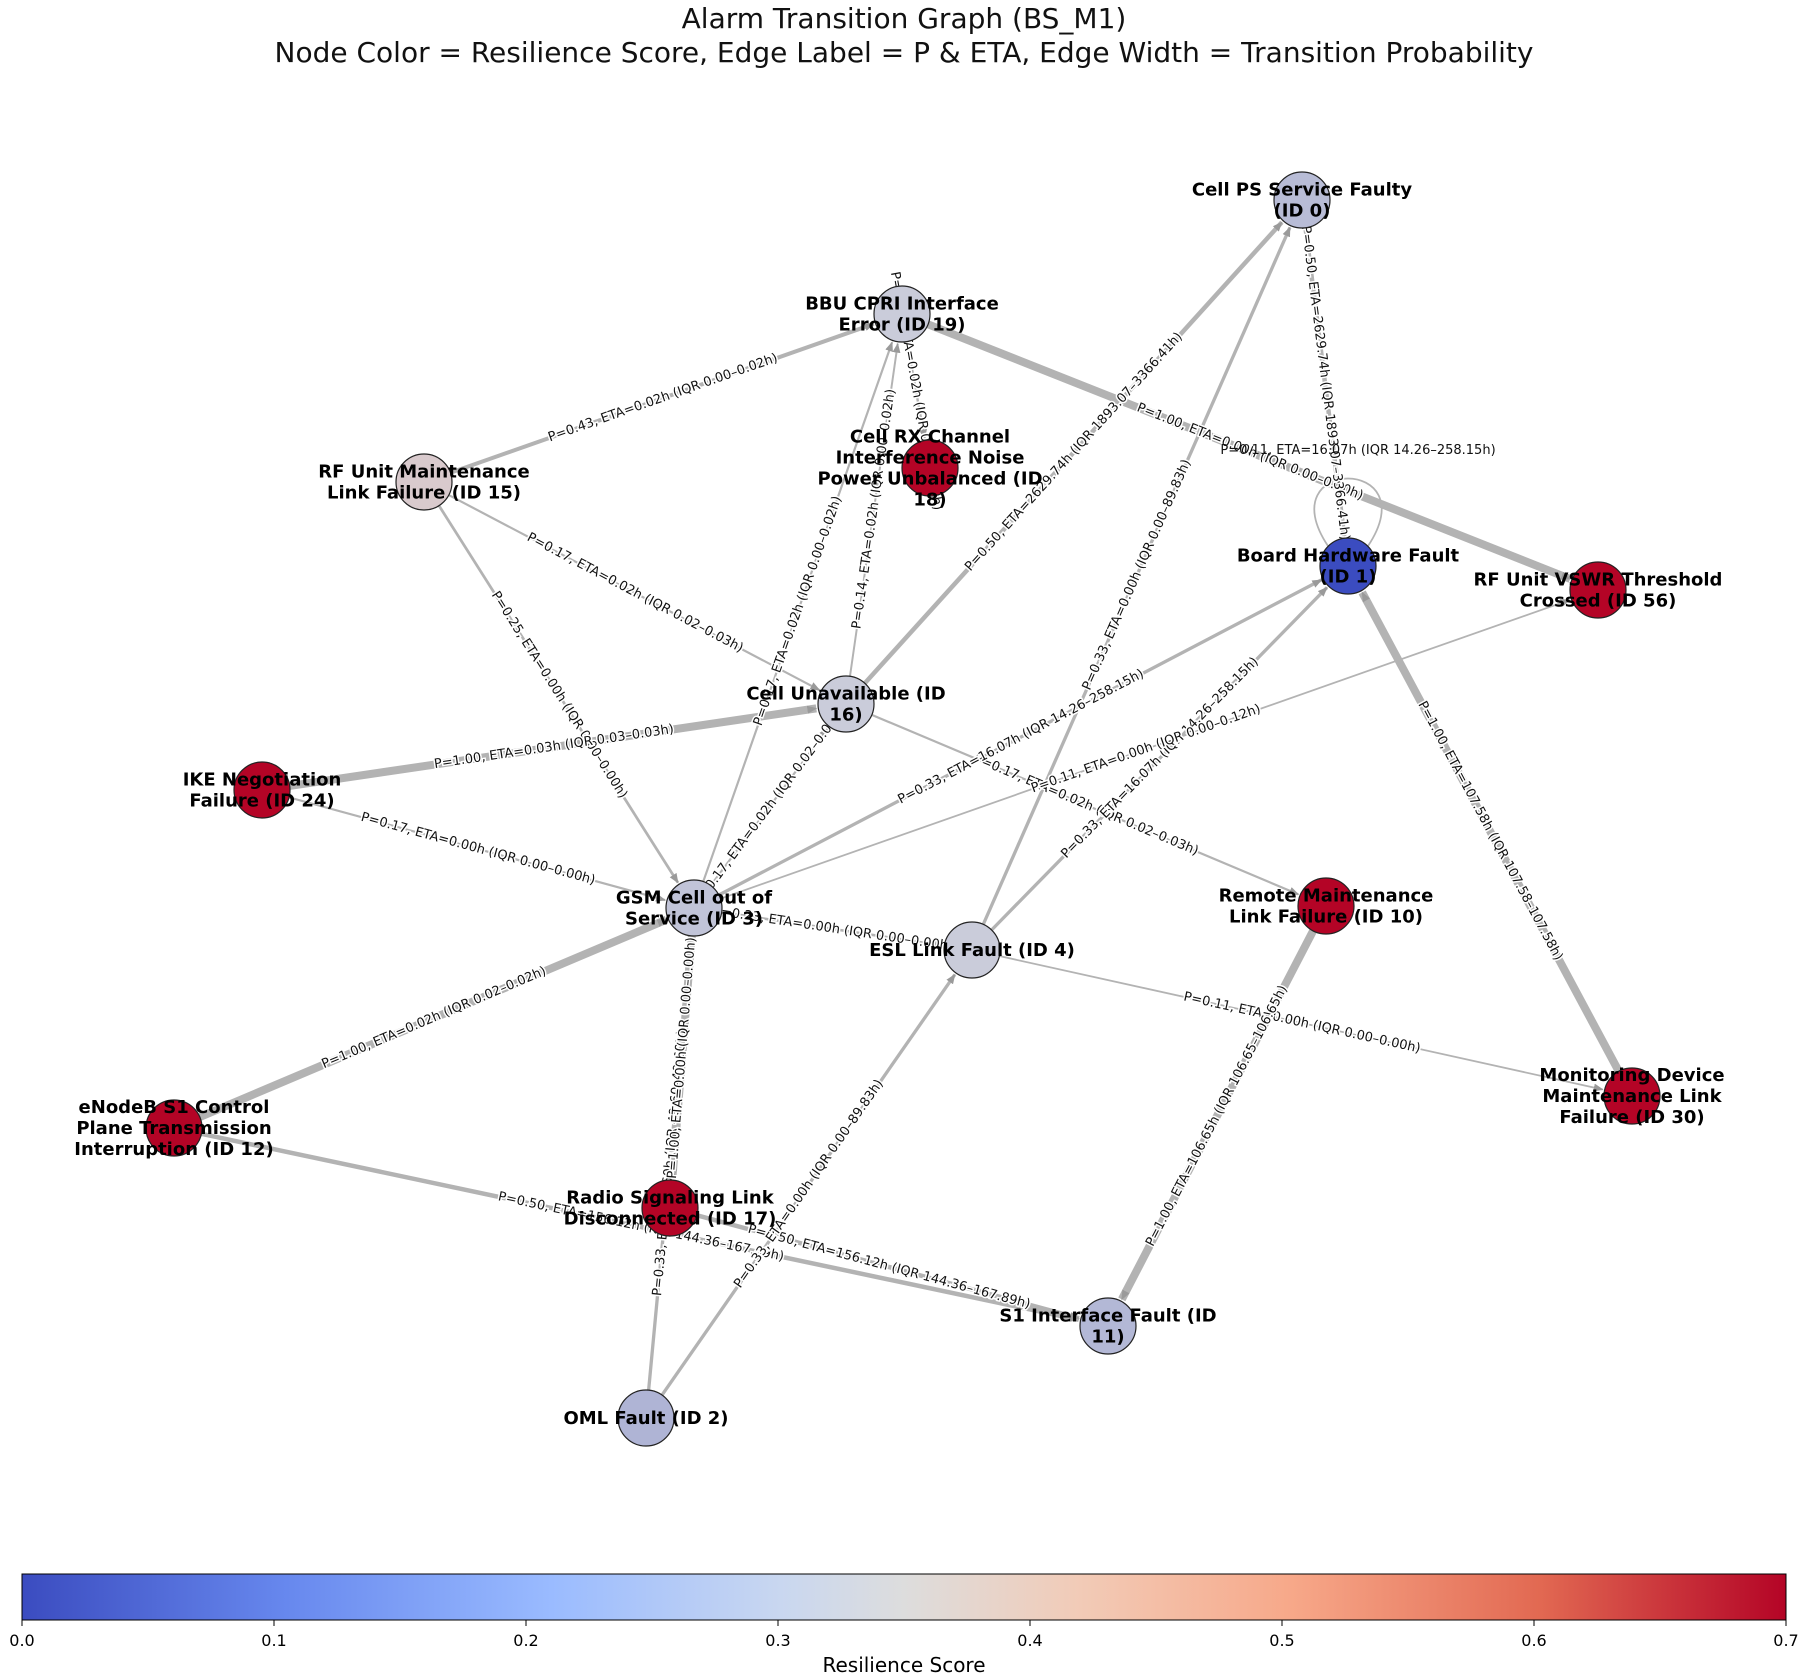 This screenshot has height=1679, width=1808. I want to click on edge-label: P=1.00, ETA=0.02h (IQR 0.02–0.02h), so click(434, 1018).